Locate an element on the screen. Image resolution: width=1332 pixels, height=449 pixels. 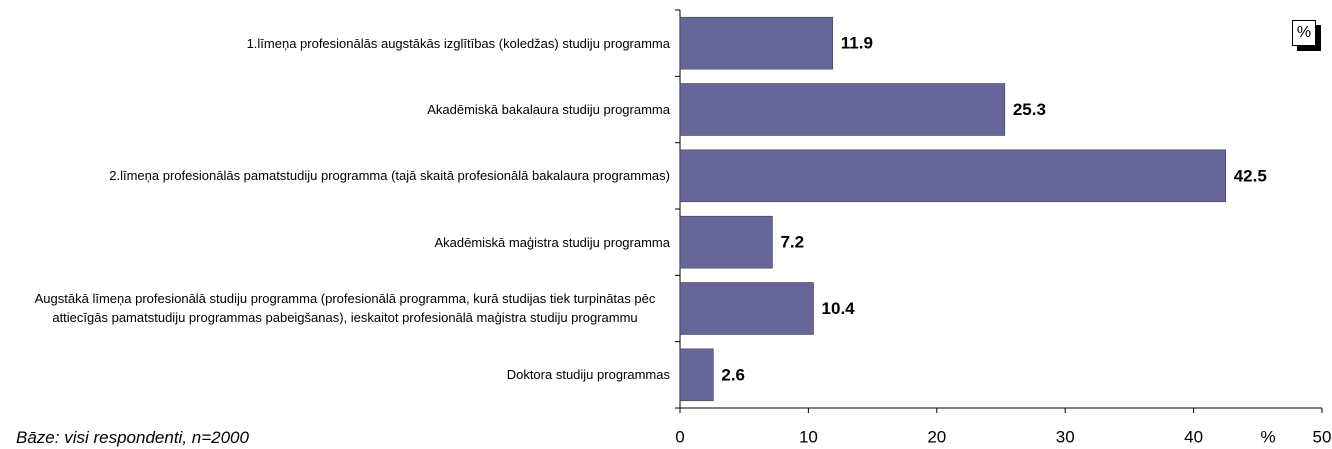
x-tick-label: 30 is located at coordinates (1065, 436).